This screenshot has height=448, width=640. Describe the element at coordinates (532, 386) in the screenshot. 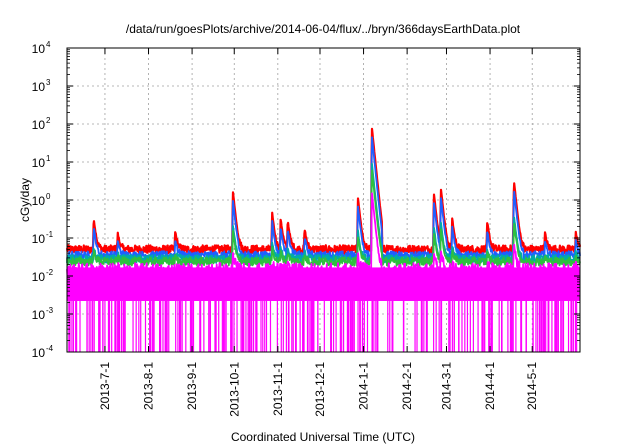

I see `x-tick-label: 2014-5-1` at that location.